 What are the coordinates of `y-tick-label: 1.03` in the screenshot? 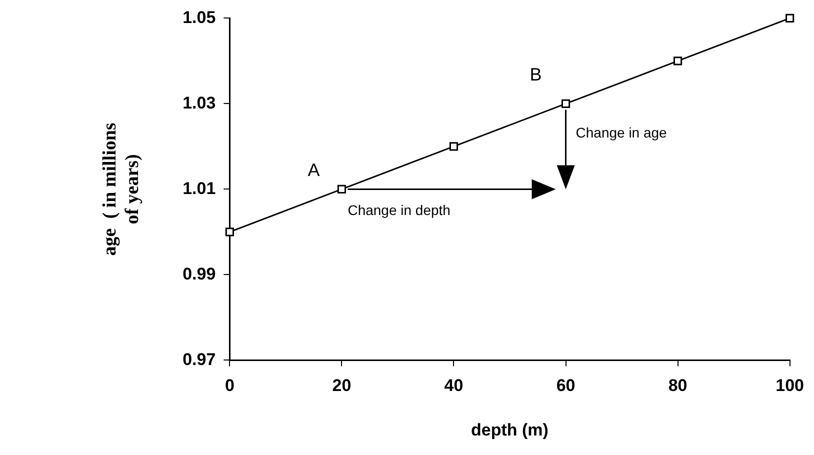 It's located at (199, 102).